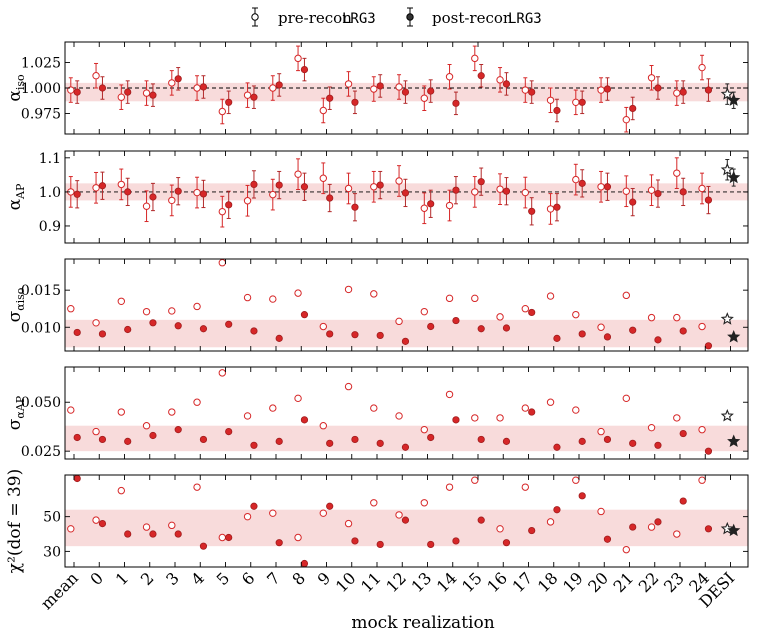 Image resolution: width=758 pixels, height=634 pixels. What do you see at coordinates (50, 159) in the screenshot?
I see `y-tick-label-alpha_ap: 1.1` at bounding box center [50, 159].